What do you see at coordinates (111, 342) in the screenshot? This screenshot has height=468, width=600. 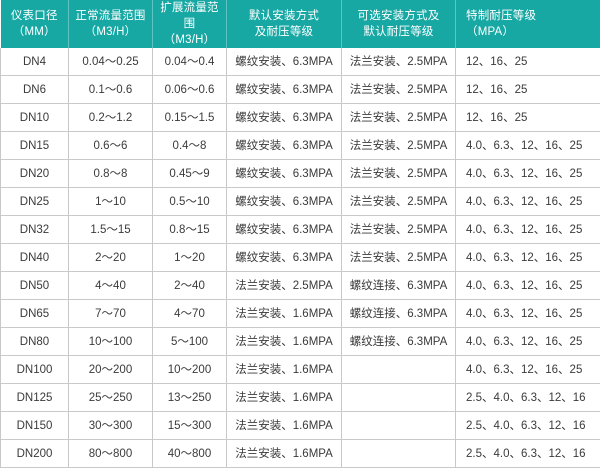 I see `cell-normal-range: 10～100` at bounding box center [111, 342].